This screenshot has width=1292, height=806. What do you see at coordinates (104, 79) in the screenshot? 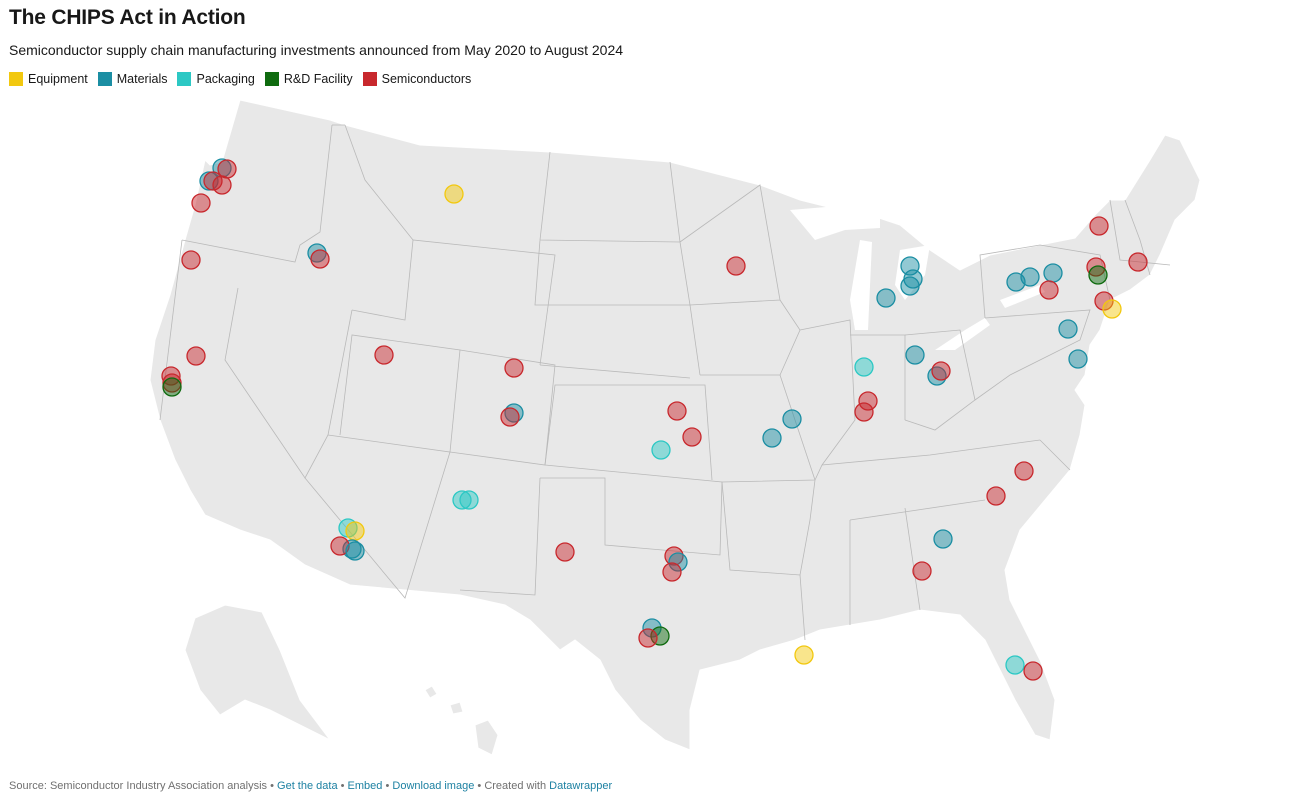
I see `legend-swatch-materials` at bounding box center [104, 79].